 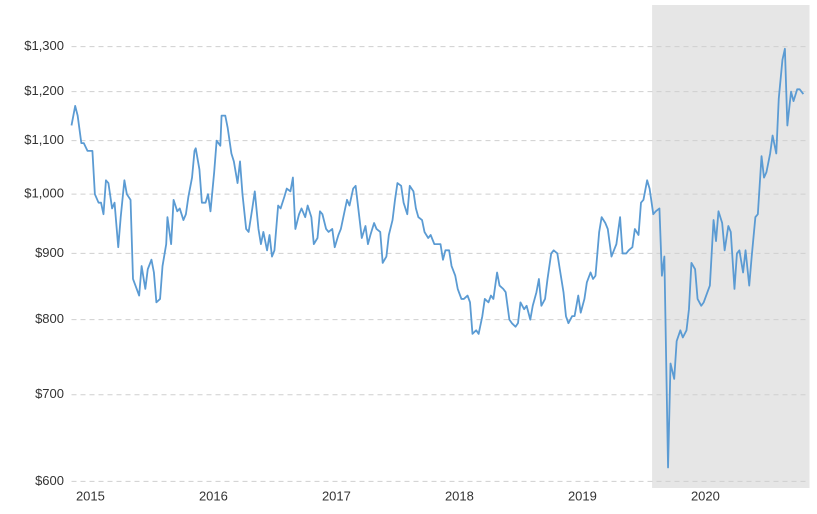 What do you see at coordinates (44, 90) in the screenshot?
I see `y-tick-label: $1,200` at bounding box center [44, 90].